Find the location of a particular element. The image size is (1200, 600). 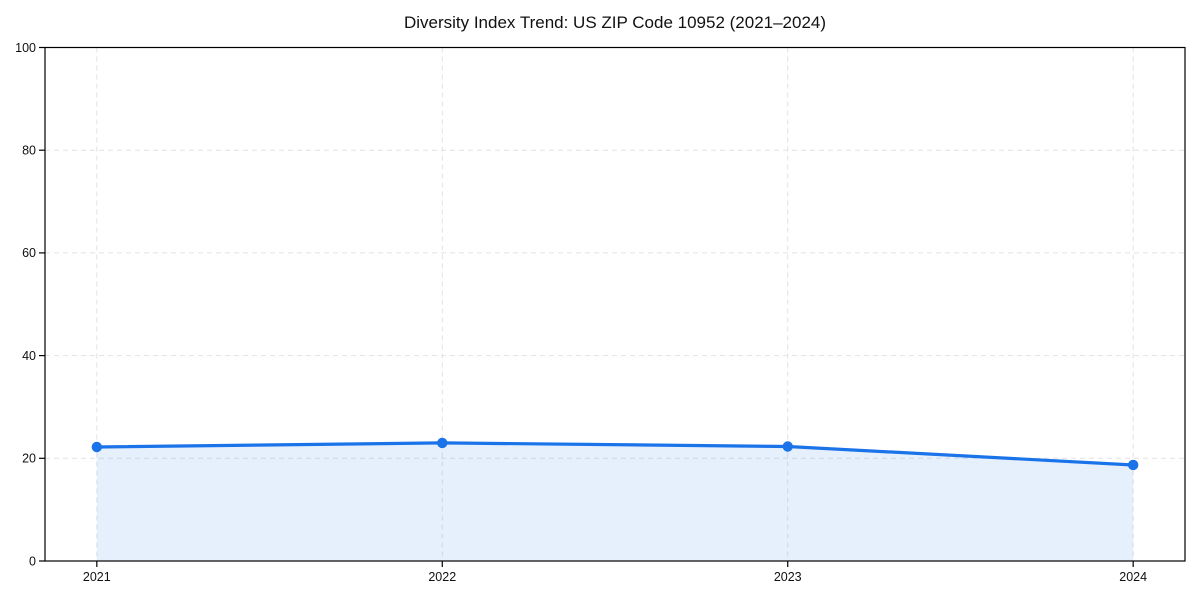

y-tick-label: 20 is located at coordinates (29, 459).